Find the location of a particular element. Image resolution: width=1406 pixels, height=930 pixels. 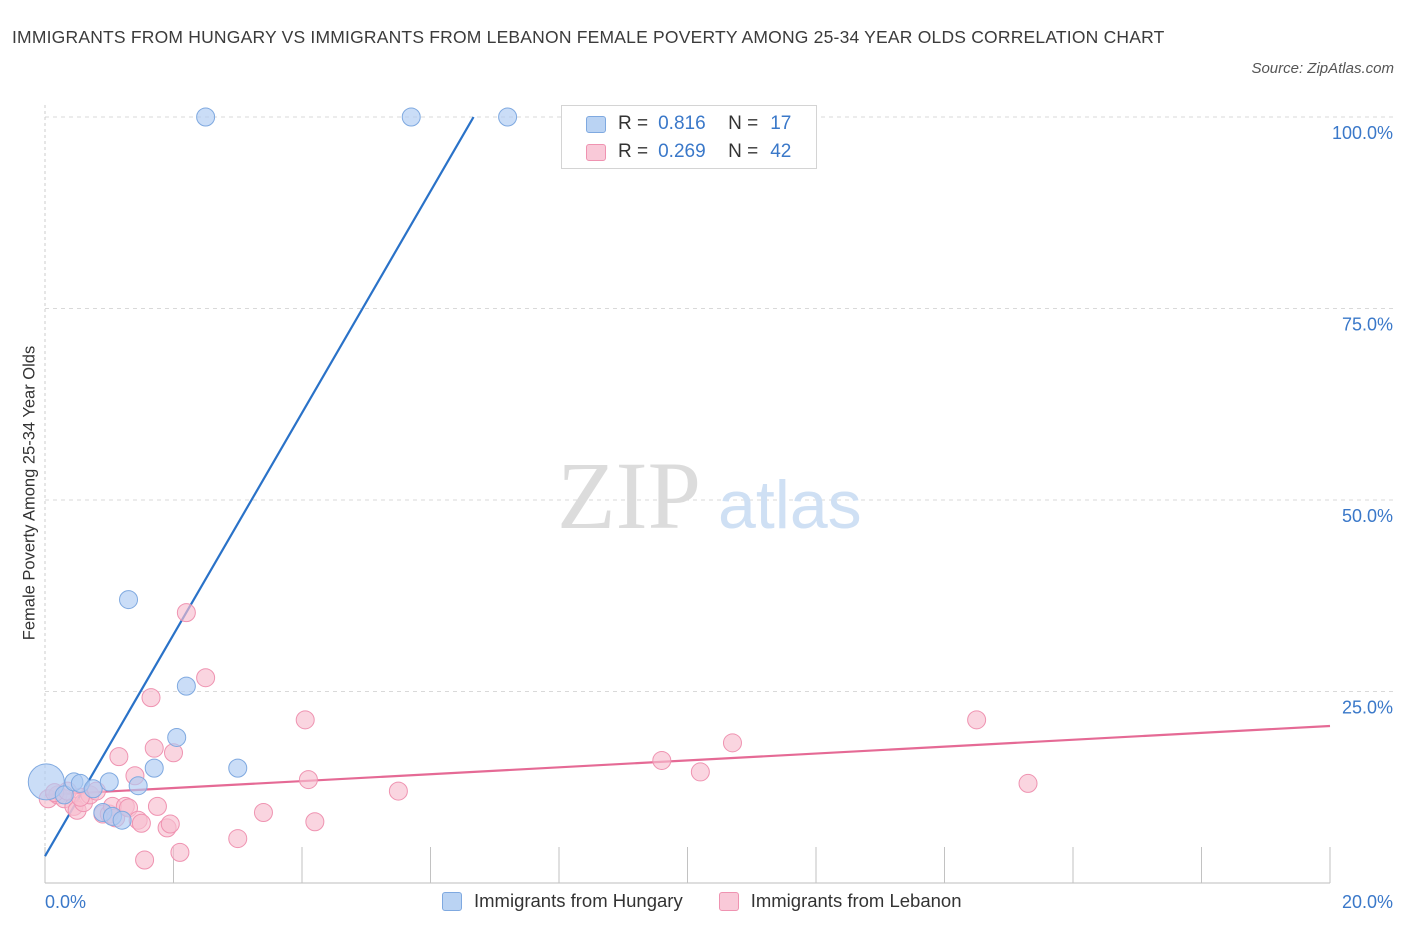

y-tick-label: 25.0% is located at coordinates (1367, 708).